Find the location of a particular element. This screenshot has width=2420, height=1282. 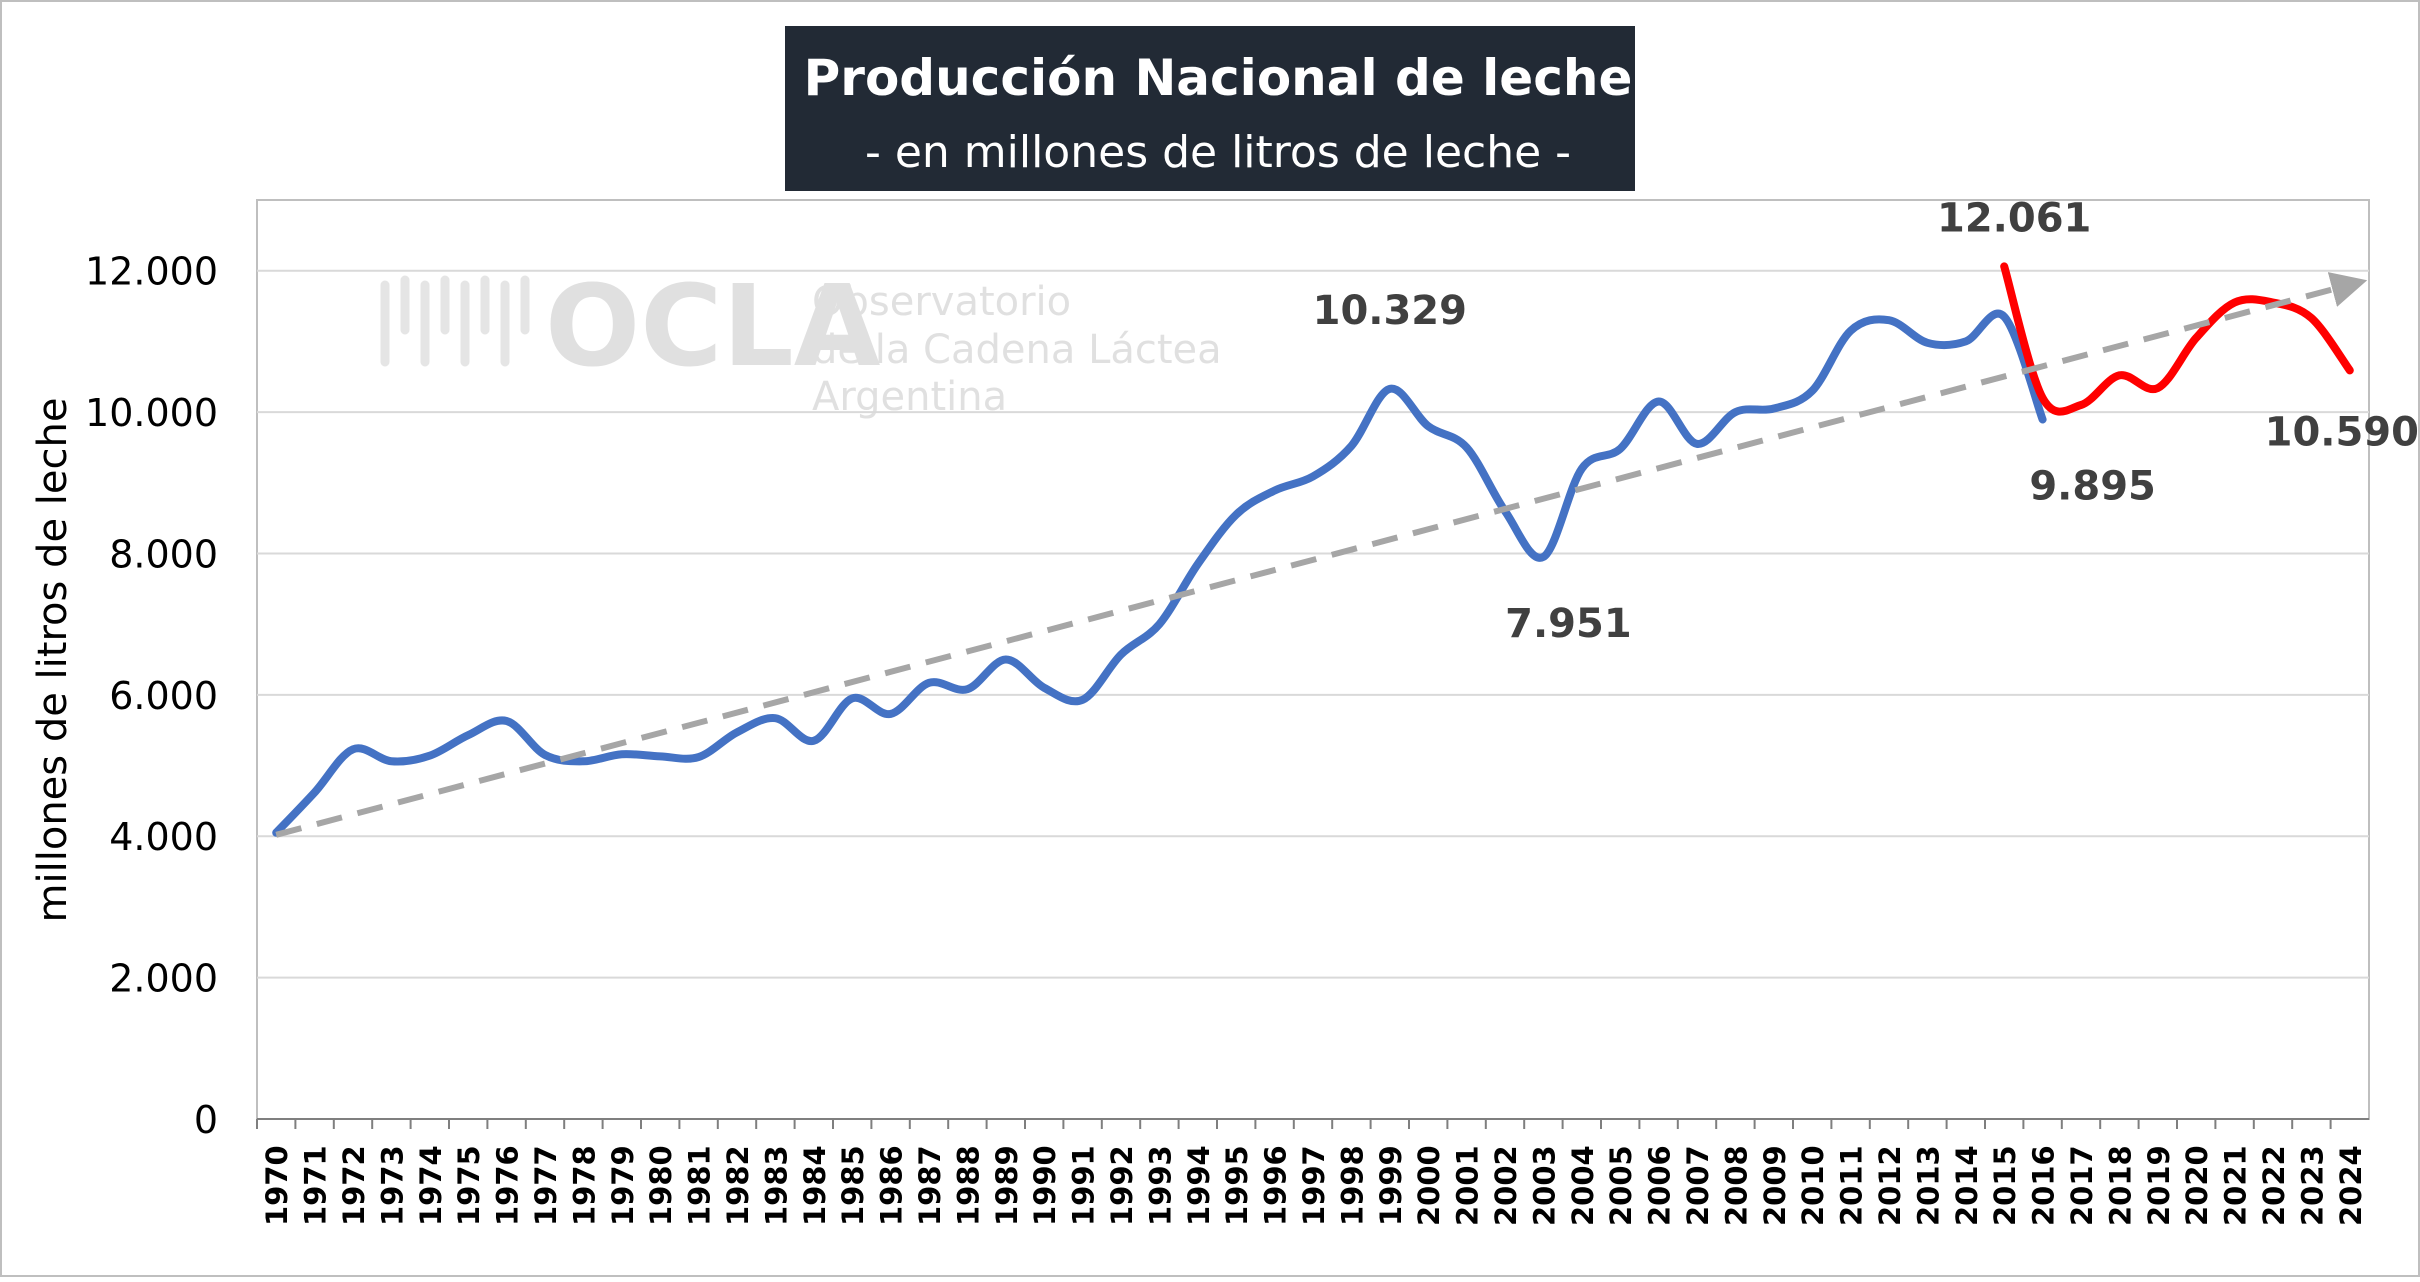

x-tick-label: 1997 is located at coordinates (1314, 1185).